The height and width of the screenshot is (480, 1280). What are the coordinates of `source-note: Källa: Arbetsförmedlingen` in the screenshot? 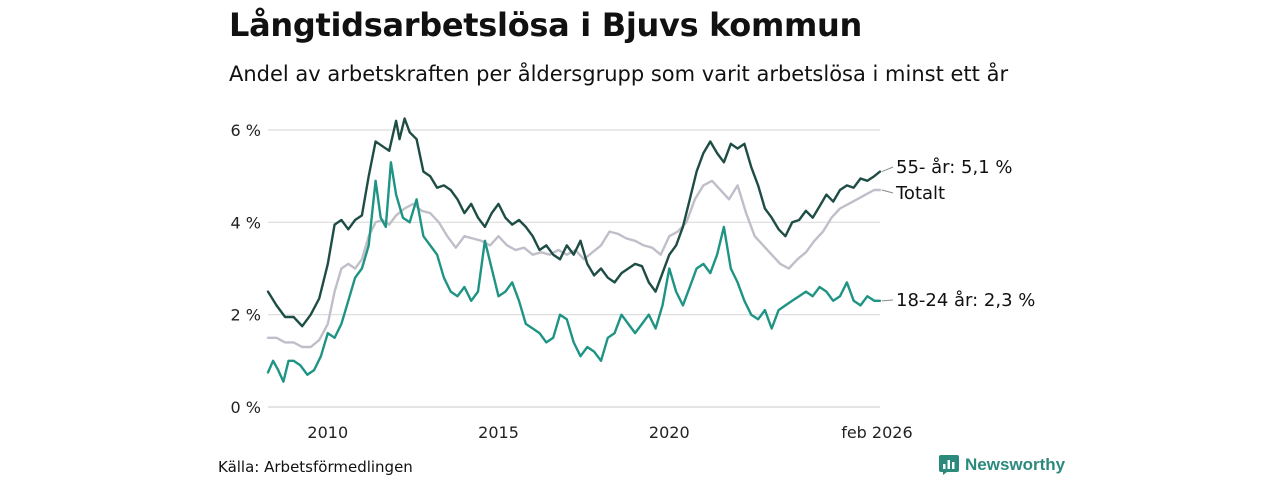 It's located at (315, 467).